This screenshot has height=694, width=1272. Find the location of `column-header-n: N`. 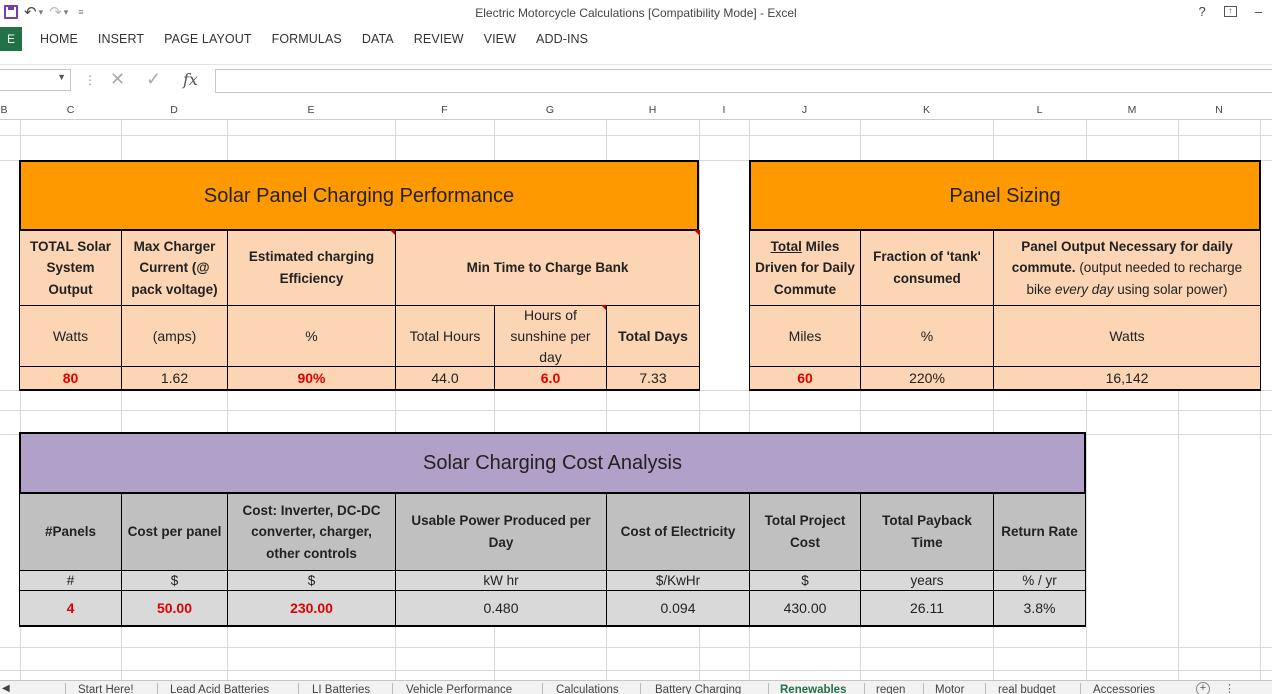

column-header-n: N is located at coordinates (1219, 110).